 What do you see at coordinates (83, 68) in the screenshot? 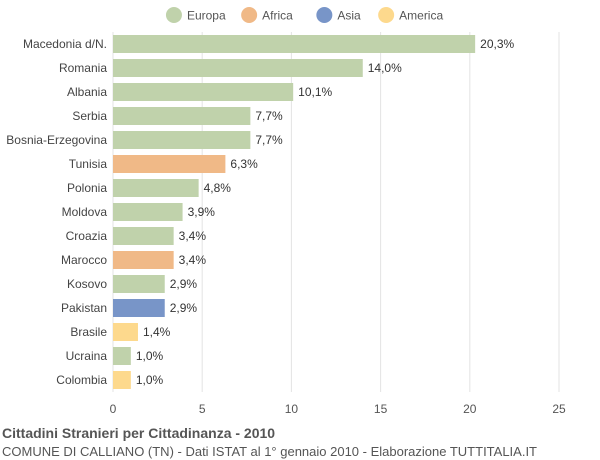
I see `category-label: Romania` at bounding box center [83, 68].